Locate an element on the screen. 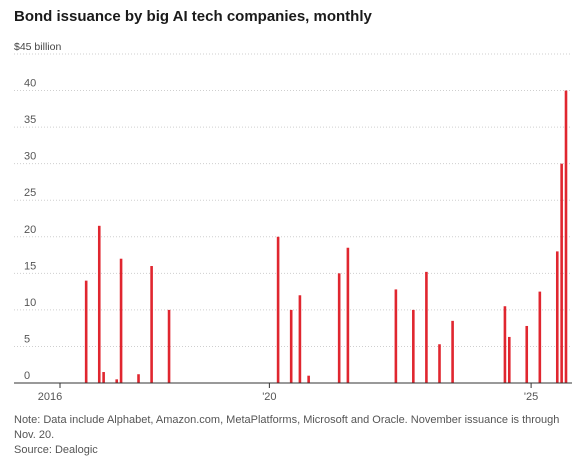 The width and height of the screenshot is (583, 460). y-tick-label-5: 5 is located at coordinates (27, 339).